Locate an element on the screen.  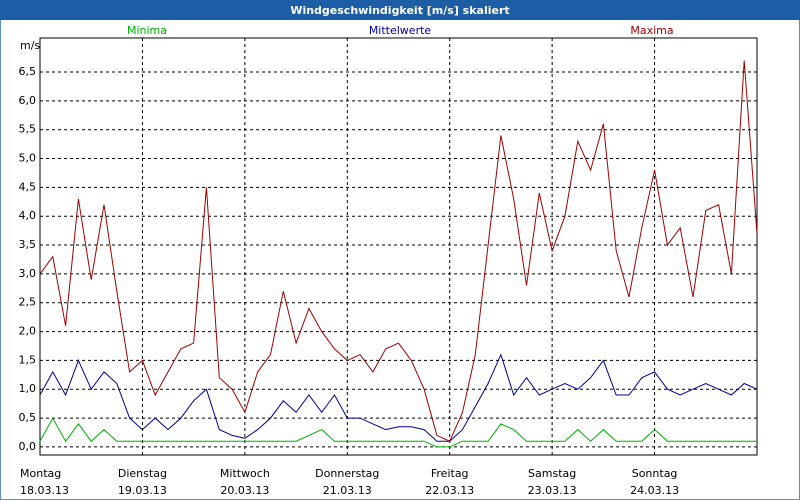
x-tick-date: 24.03.13 is located at coordinates (654, 490).